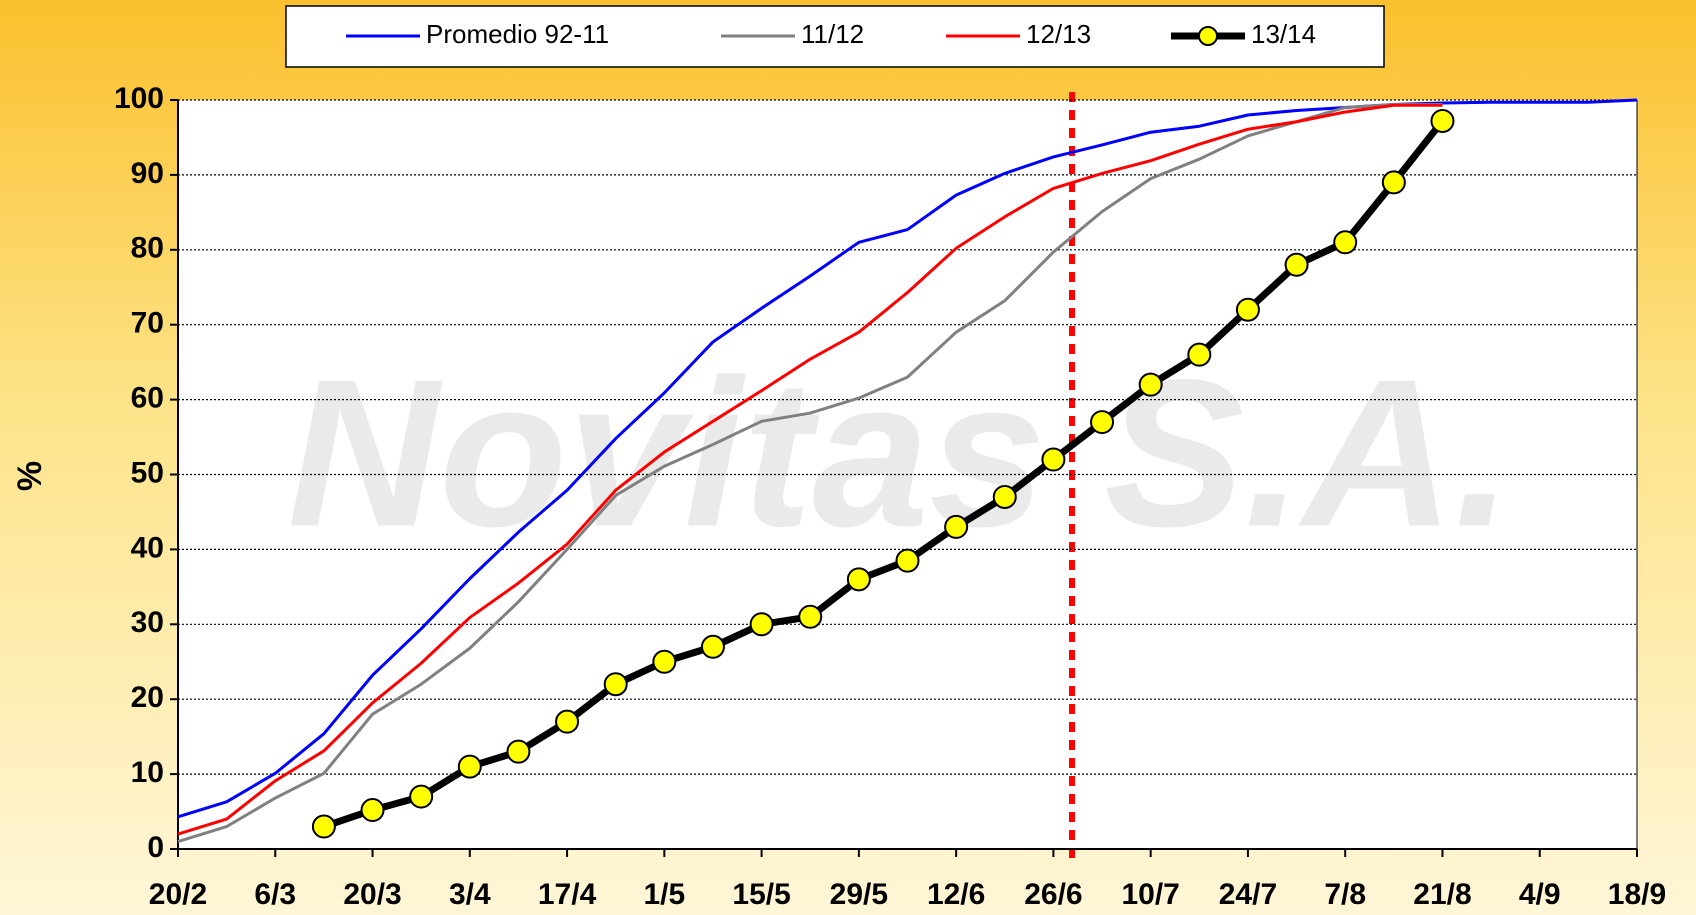 This screenshot has height=915, width=1696. Describe the element at coordinates (1540, 894) in the screenshot. I see `x-tick-label: 4/9` at that location.